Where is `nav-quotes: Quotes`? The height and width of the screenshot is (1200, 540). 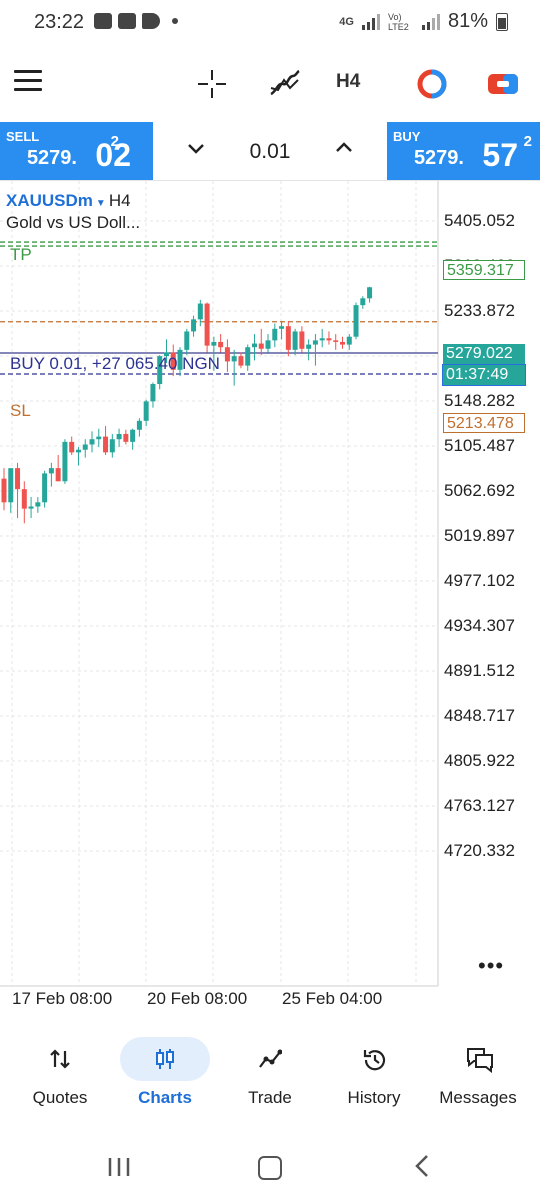 nav-quotes: Quotes is located at coordinates (60, 1075).